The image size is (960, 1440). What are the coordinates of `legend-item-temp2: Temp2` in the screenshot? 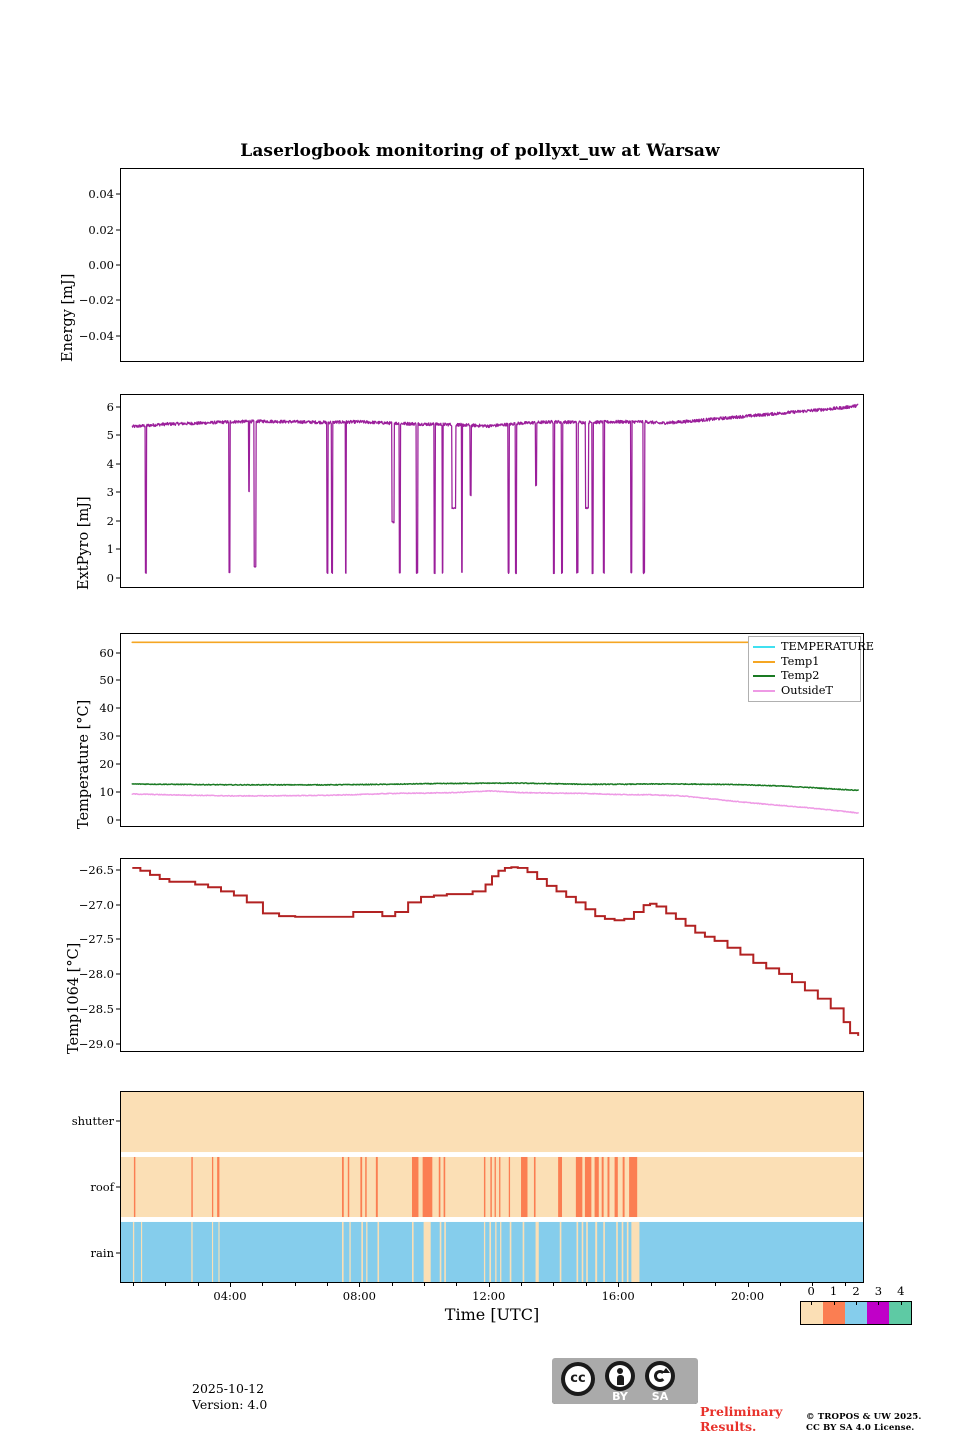 It's located at (804, 676).